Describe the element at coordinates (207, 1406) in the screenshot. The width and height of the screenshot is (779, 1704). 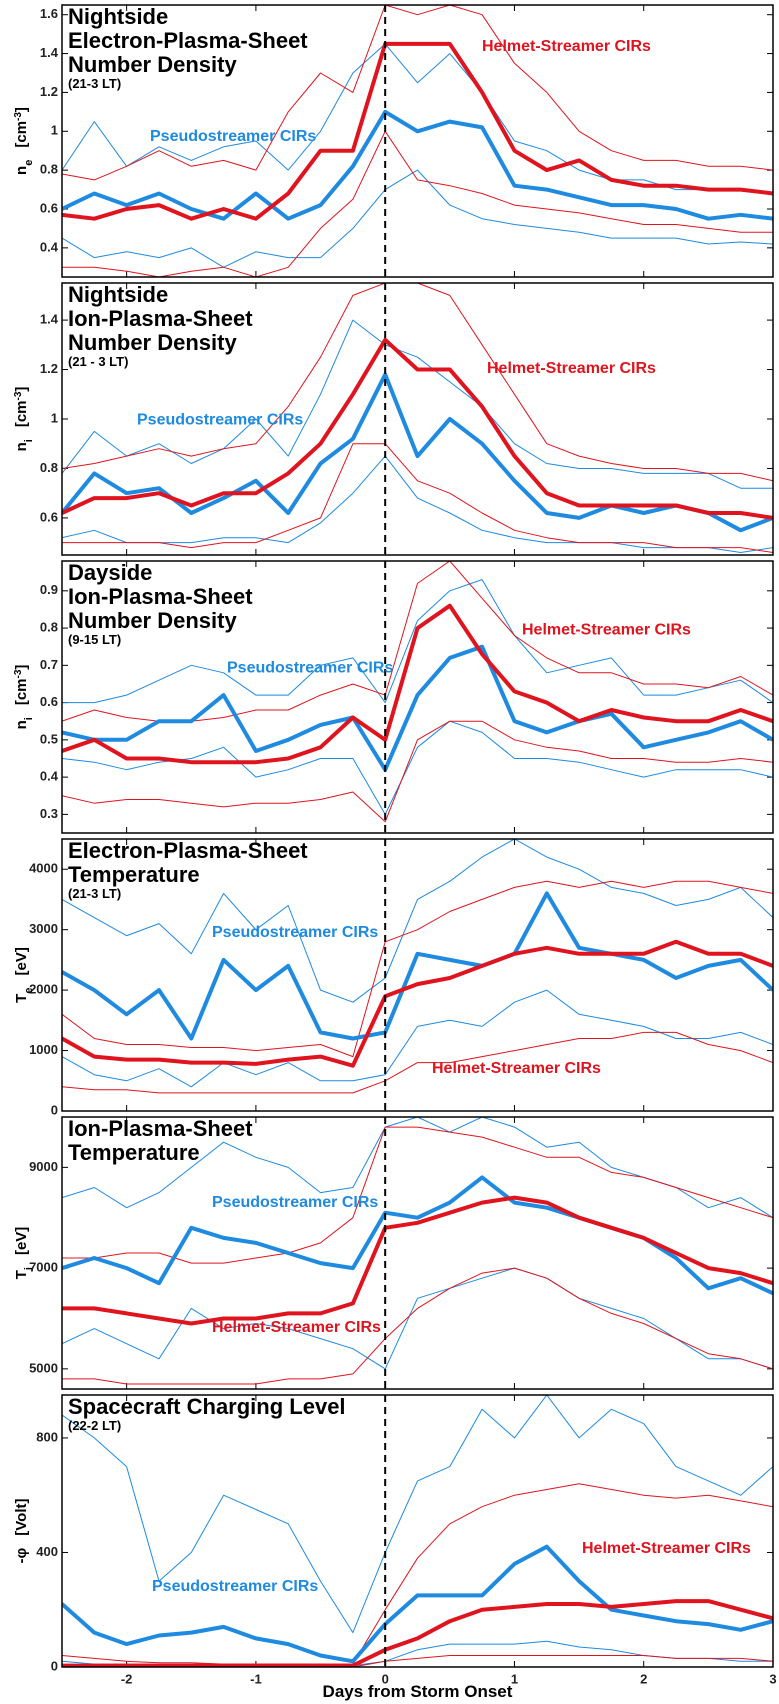
I see `panel-title: Spacecraft Charging Level` at that location.